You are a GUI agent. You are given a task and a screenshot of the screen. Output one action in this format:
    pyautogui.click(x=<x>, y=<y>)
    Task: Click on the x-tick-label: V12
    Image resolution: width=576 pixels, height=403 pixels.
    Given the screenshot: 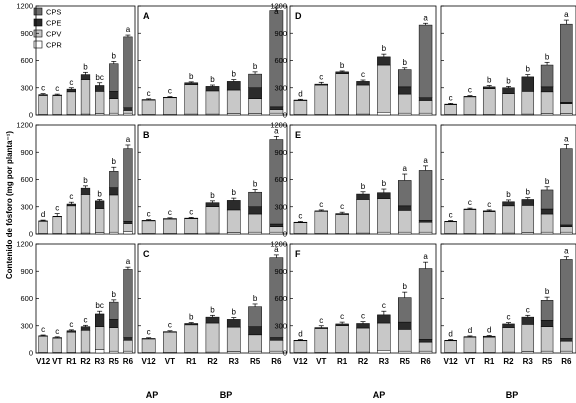 What is the action you would take?
    pyautogui.click(x=43, y=361)
    